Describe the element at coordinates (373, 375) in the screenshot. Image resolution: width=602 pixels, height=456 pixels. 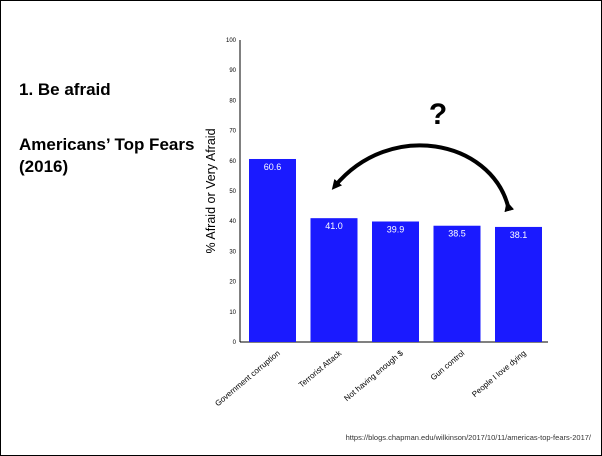
I see `x-category-label: Not having enough $` at that location.